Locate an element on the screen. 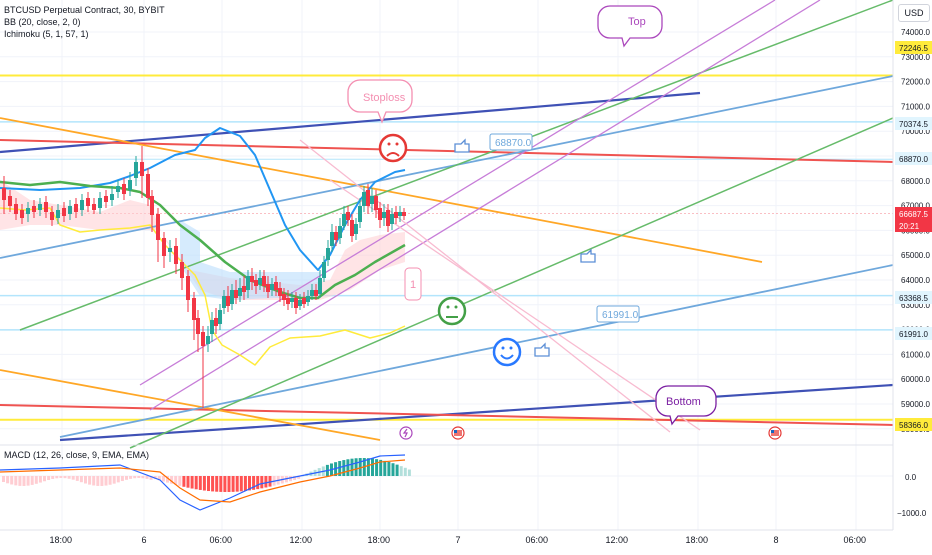  currency-button: USD is located at coordinates (914, 13).